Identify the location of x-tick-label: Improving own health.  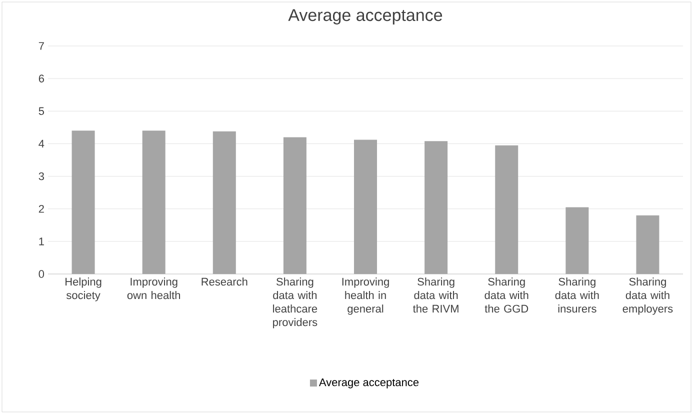
(153, 289).